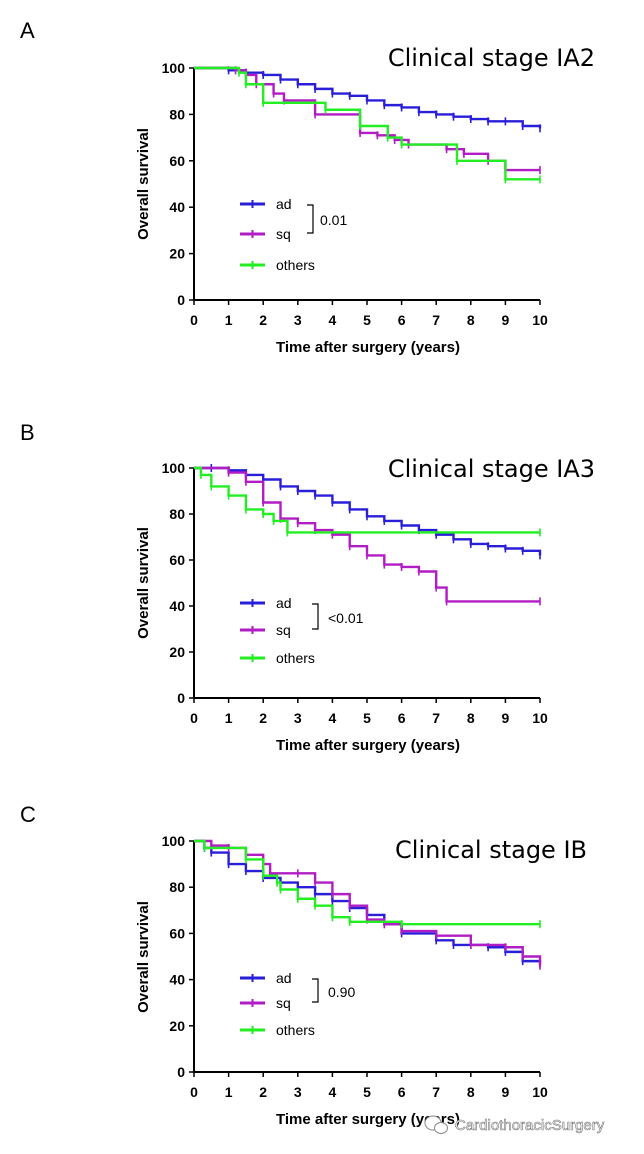 This screenshot has height=1154, width=644. Describe the element at coordinates (28, 814) in the screenshot. I see `panel-letter-c: C` at that location.